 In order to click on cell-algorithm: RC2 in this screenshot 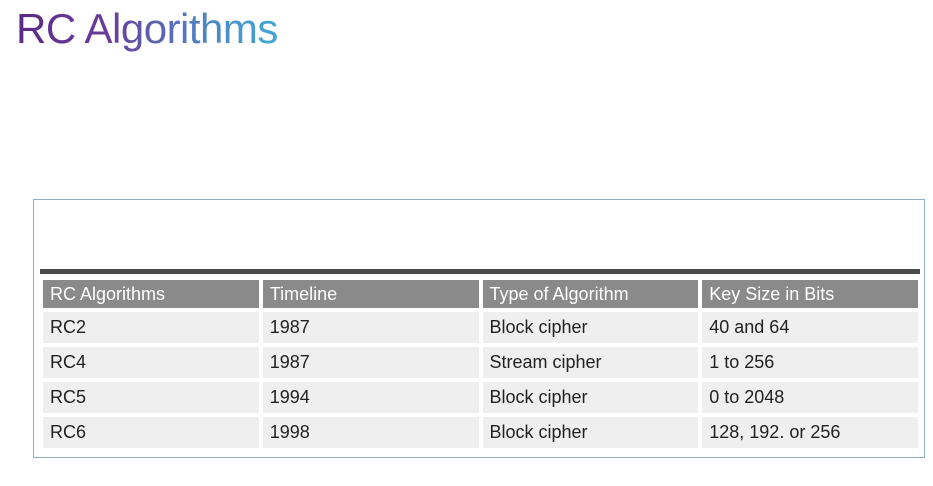, I will do `click(151, 327)`.